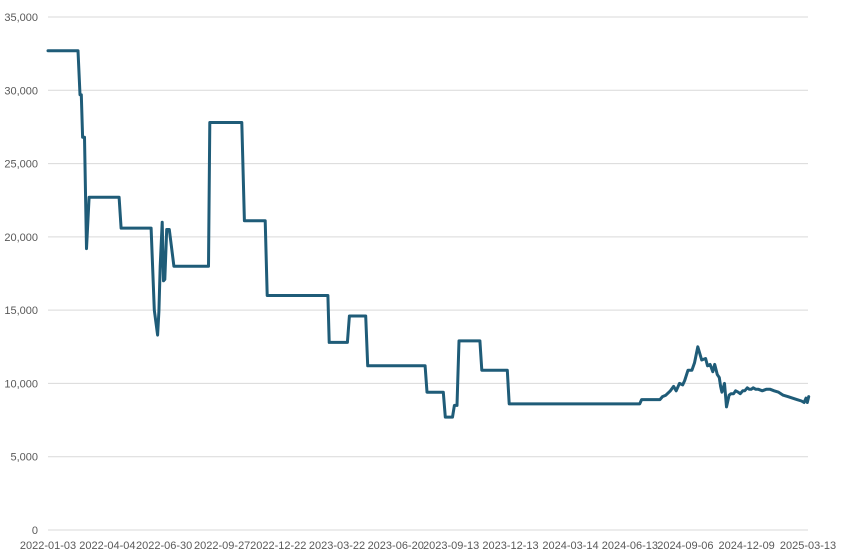 This screenshot has width=842, height=560. I want to click on x-tick-label: 2025-03-13, so click(808, 546).